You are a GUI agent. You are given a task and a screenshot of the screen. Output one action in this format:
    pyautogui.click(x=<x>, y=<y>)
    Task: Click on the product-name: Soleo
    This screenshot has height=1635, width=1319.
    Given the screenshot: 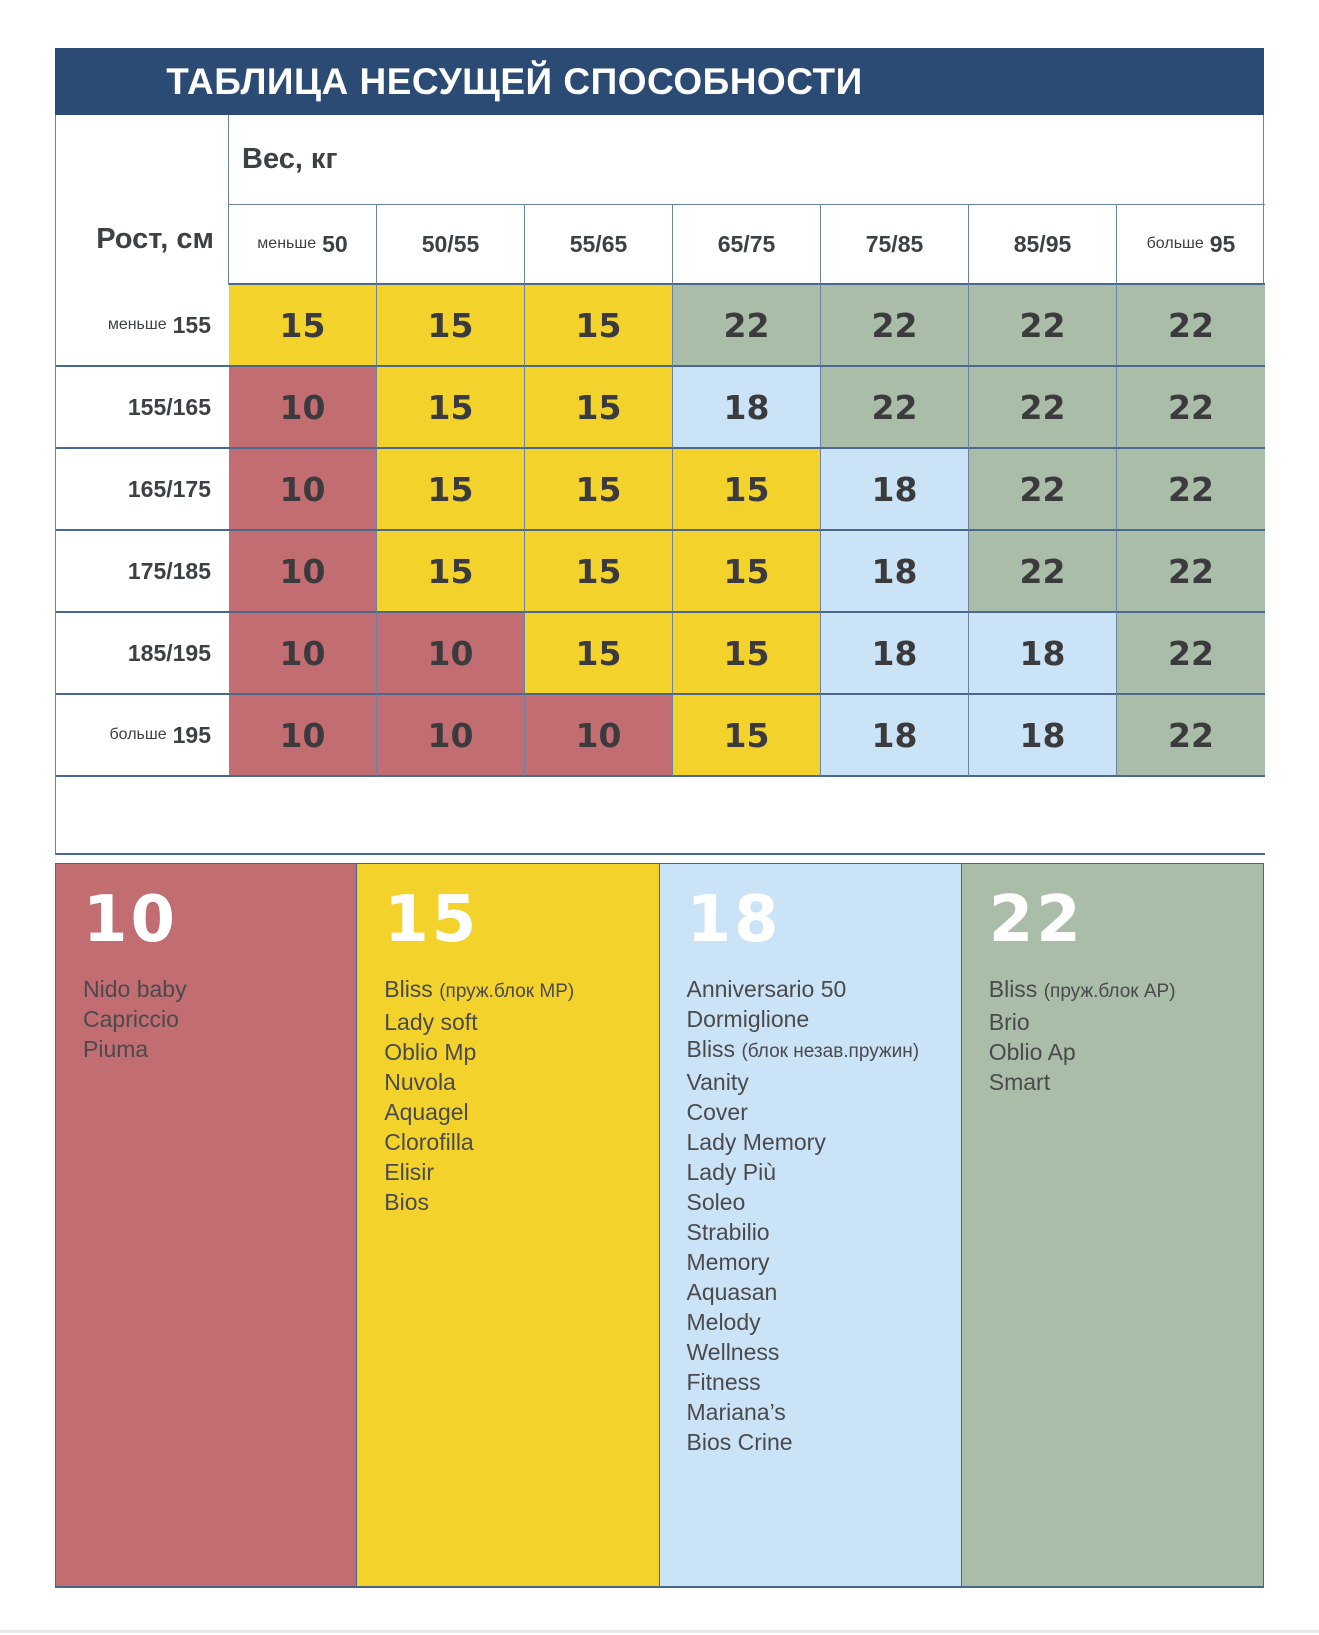 What is the action you would take?
    pyautogui.click(x=716, y=1202)
    